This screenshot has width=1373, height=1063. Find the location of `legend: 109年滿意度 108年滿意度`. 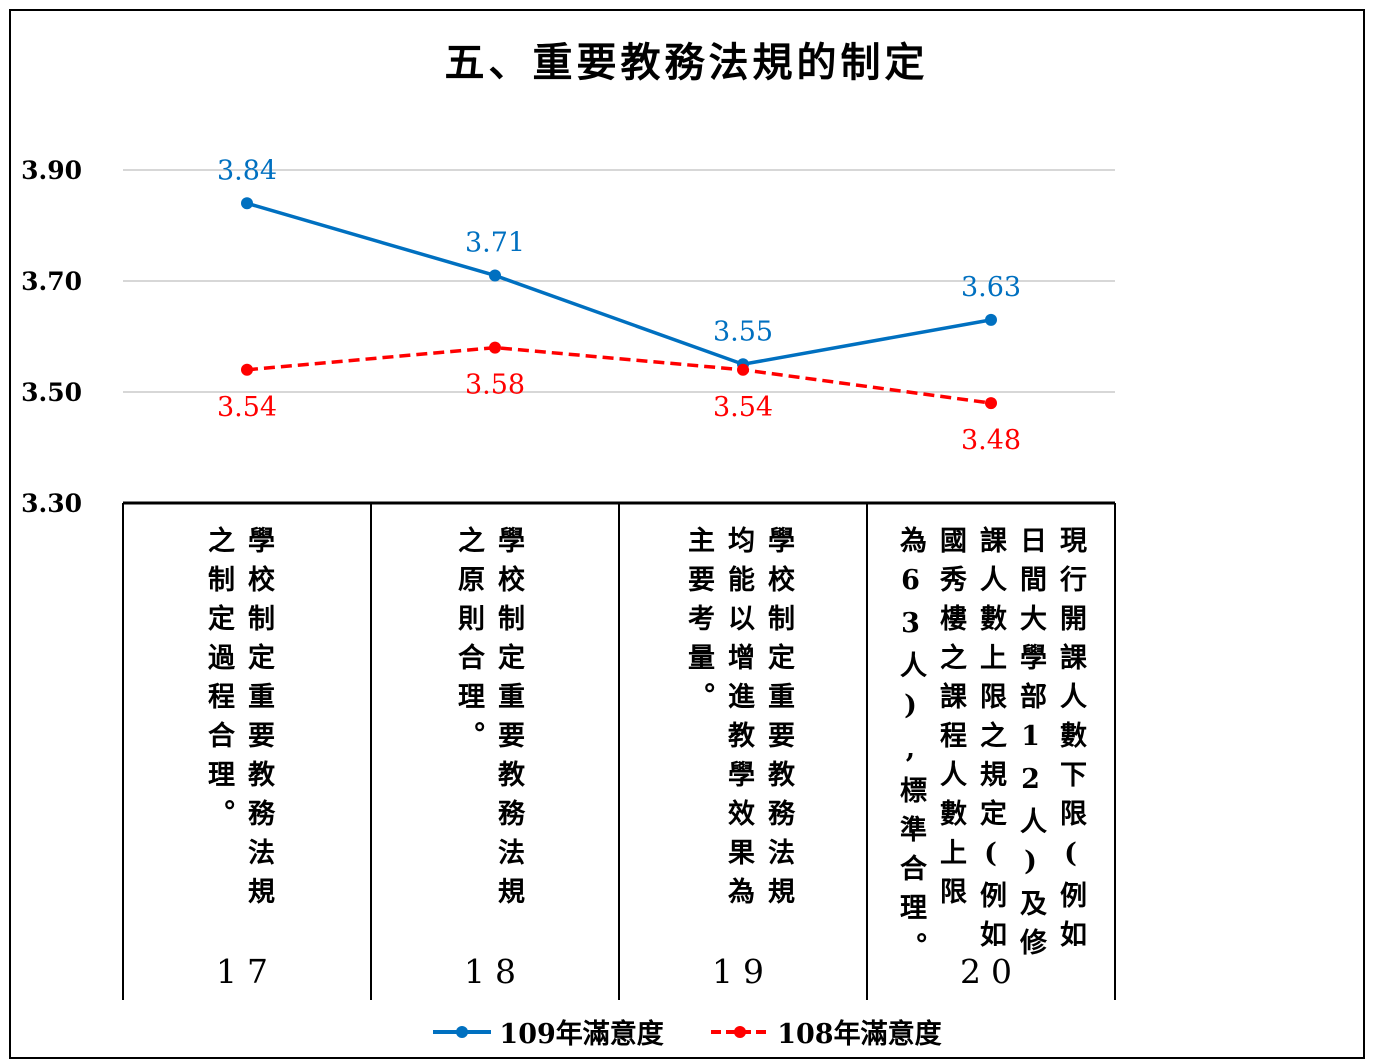

legend: 109年滿意度 108年滿意度 is located at coordinates (686, 1031).